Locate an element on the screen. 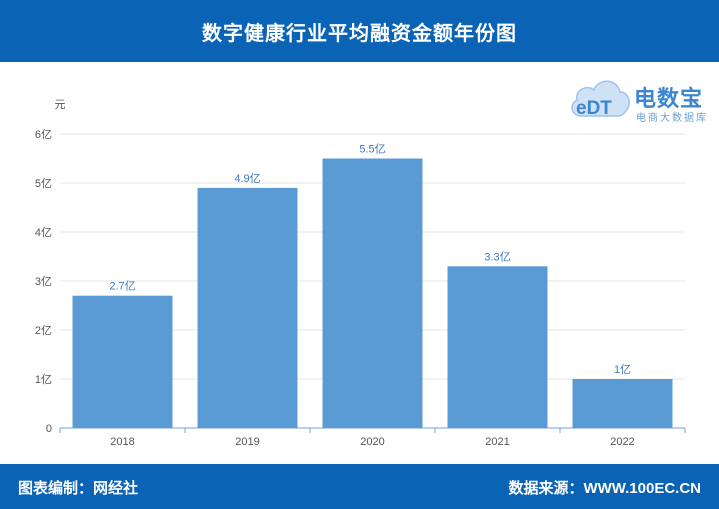  logo-brand: 电数宝 is located at coordinates (669, 98).